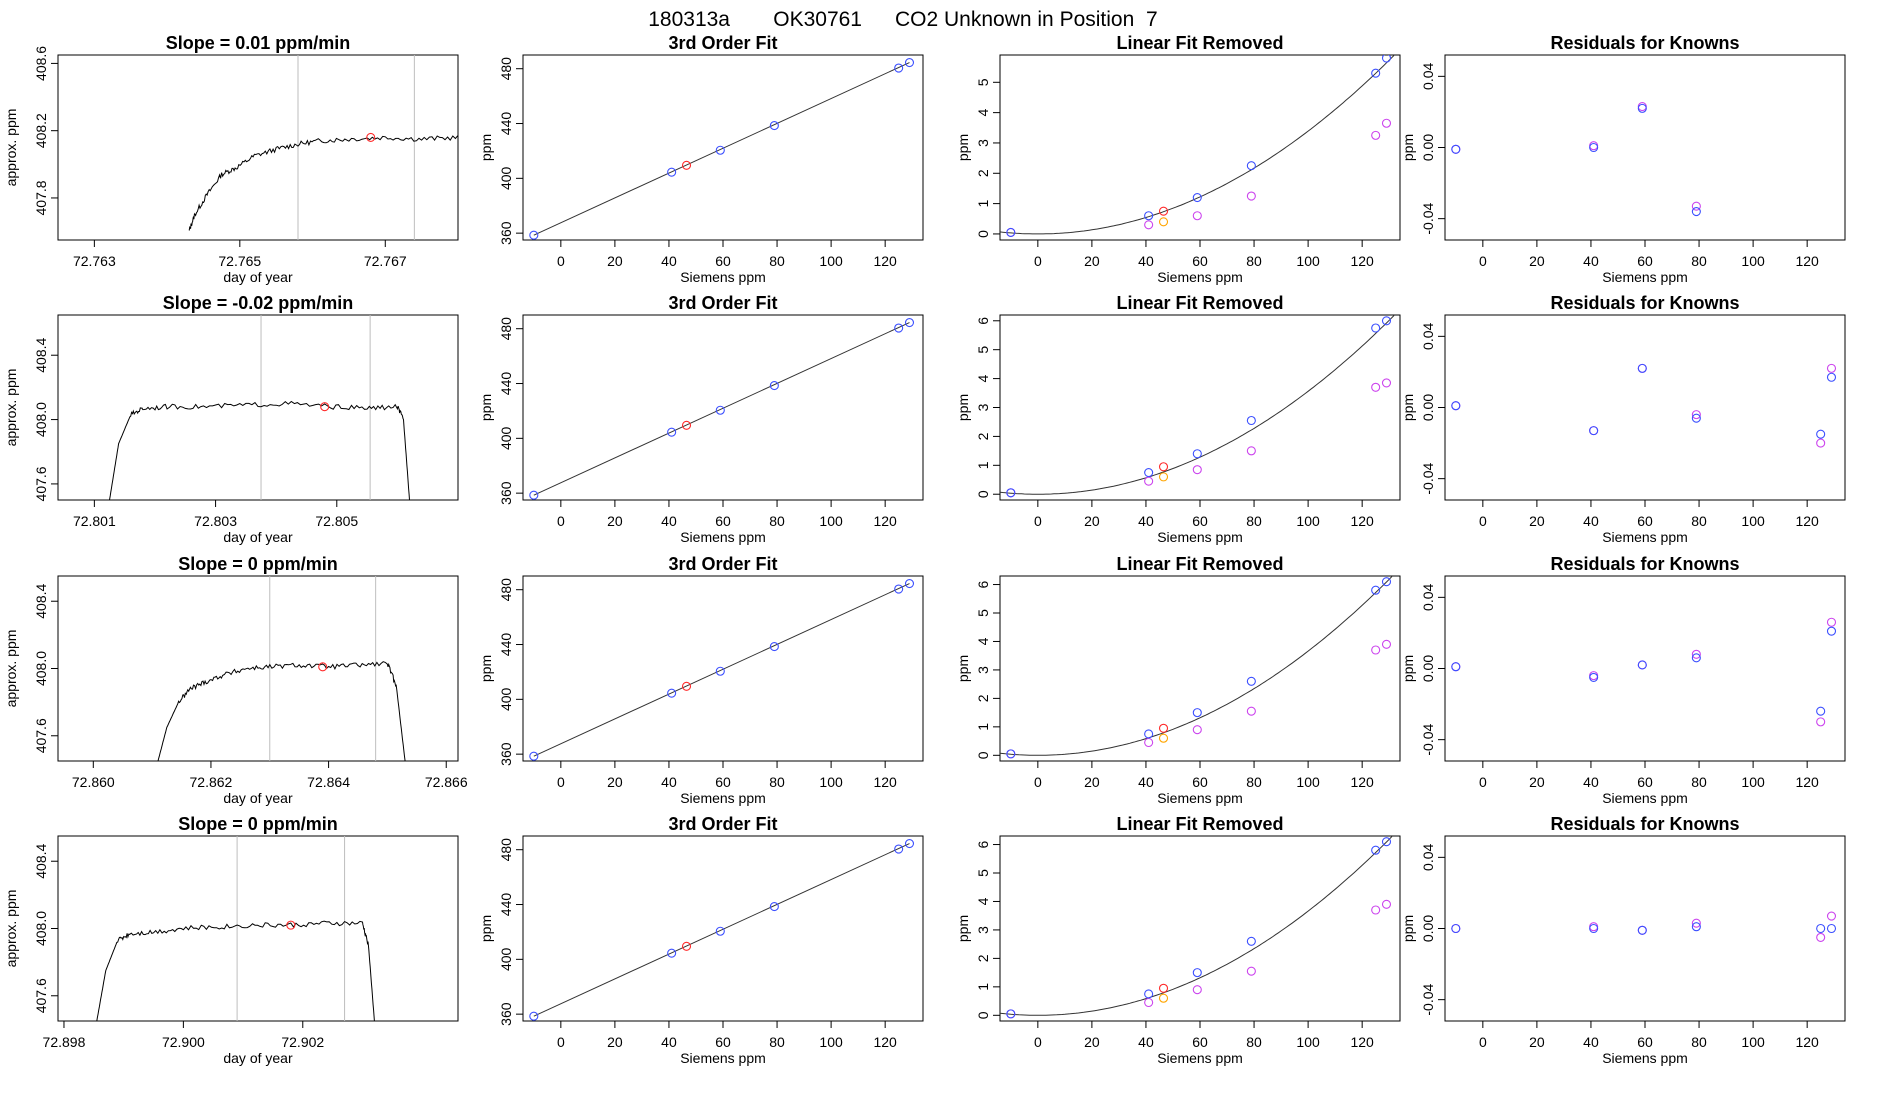 This screenshot has width=1900, height=1100. What do you see at coordinates (41, 601) in the screenshot?
I see `y-tick-label: 408.4` at bounding box center [41, 601].